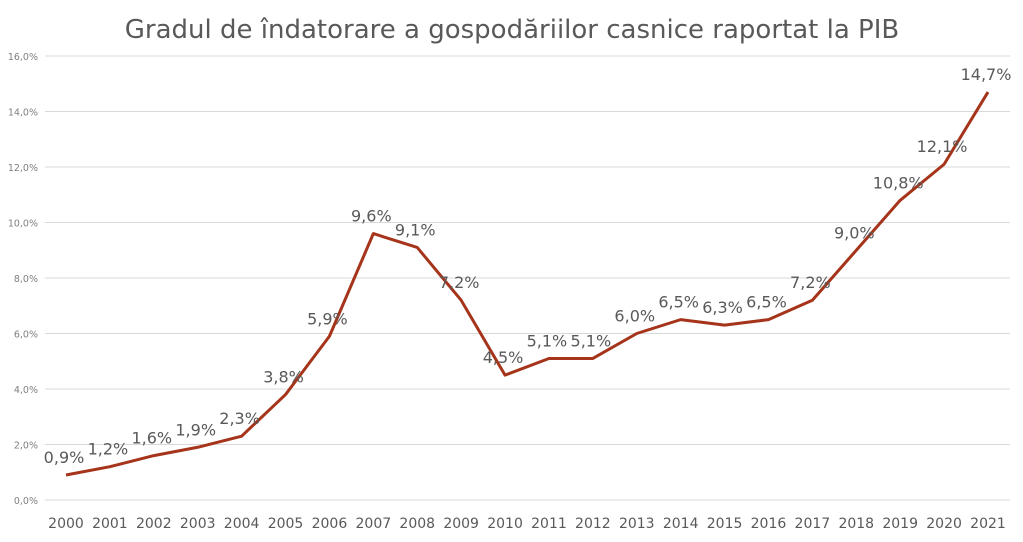 Image resolution: width=1023 pixels, height=542 pixels. I want to click on data-label: 9,1%, so click(415, 229).